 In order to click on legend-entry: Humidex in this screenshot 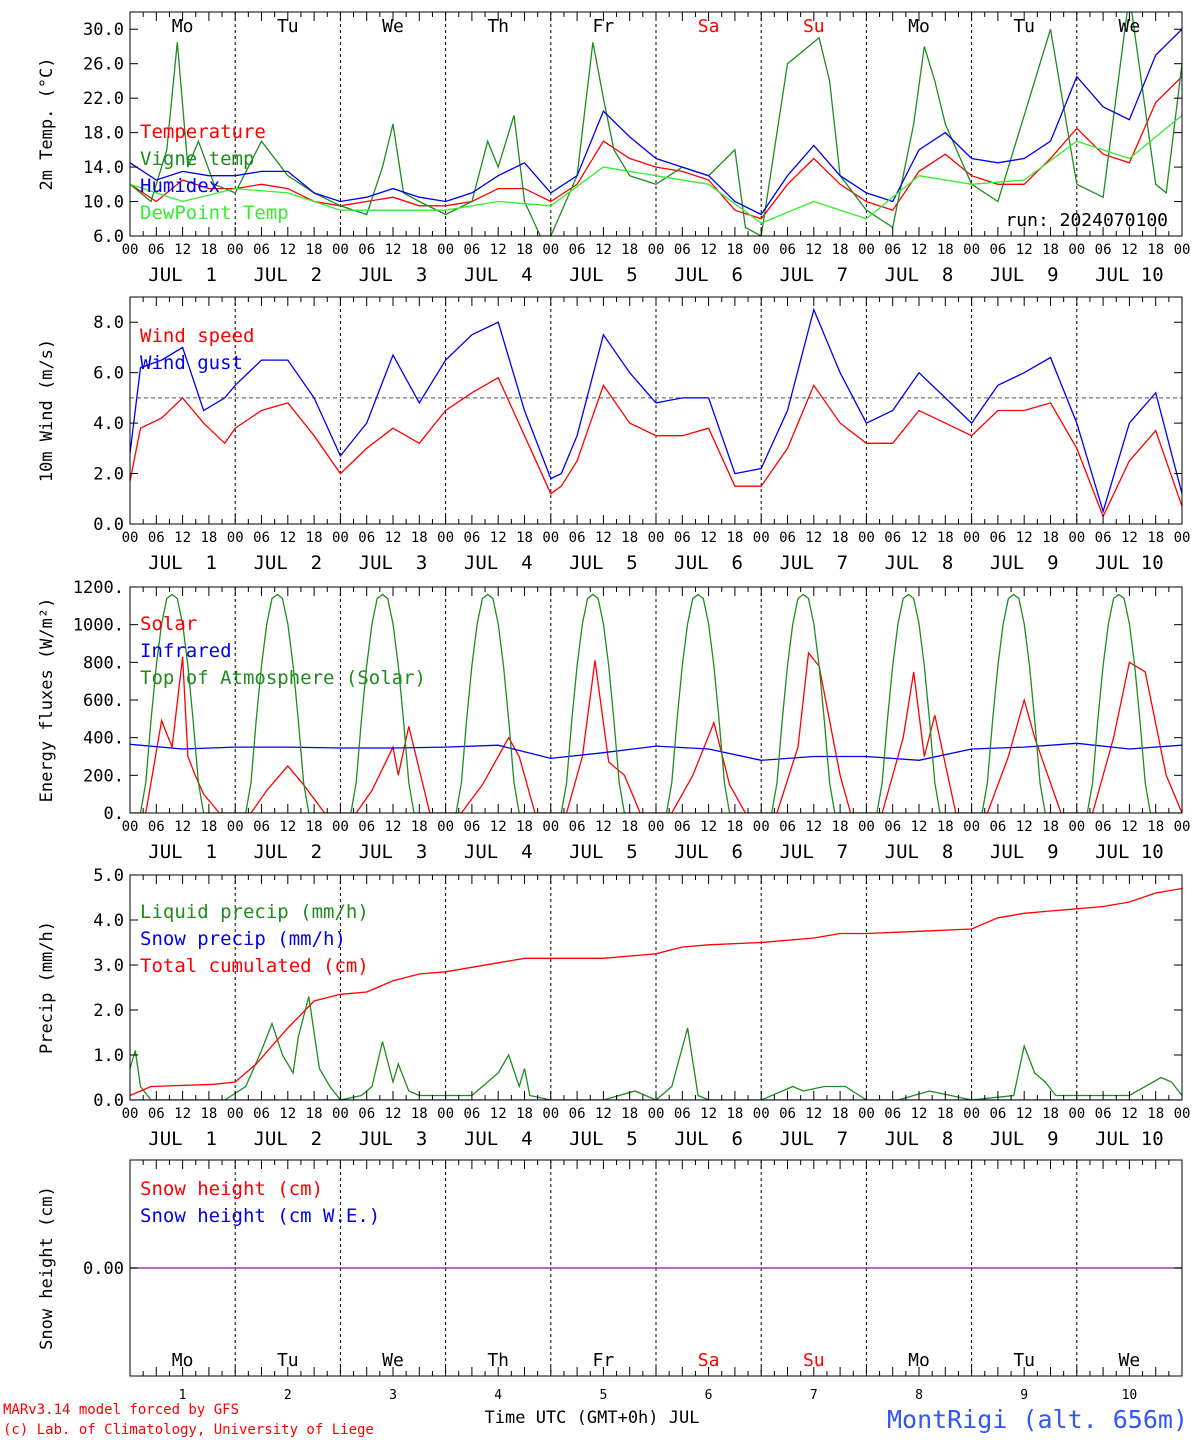, I will do `click(180, 186)`.